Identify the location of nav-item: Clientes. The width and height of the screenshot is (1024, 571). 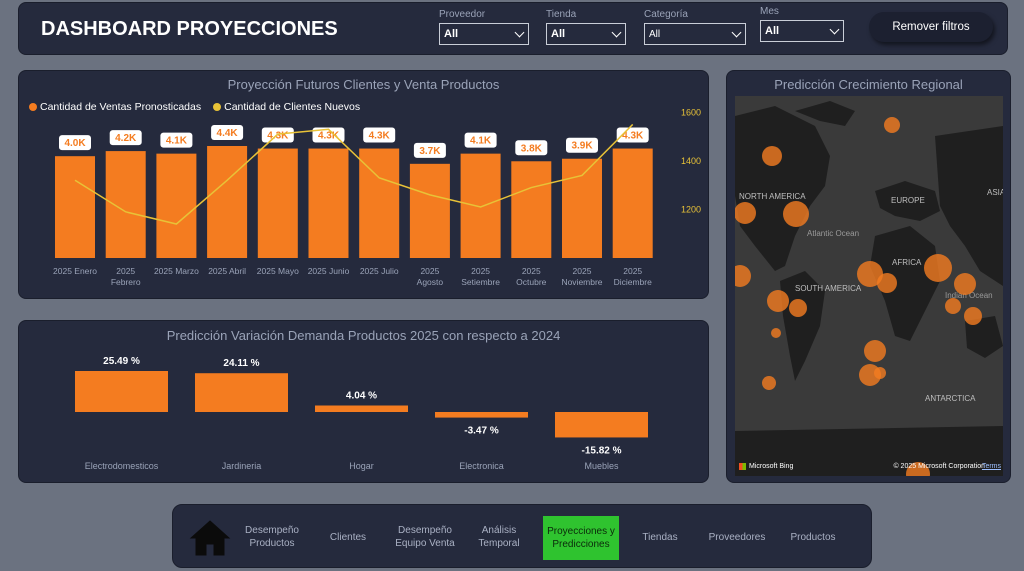
(348, 537).